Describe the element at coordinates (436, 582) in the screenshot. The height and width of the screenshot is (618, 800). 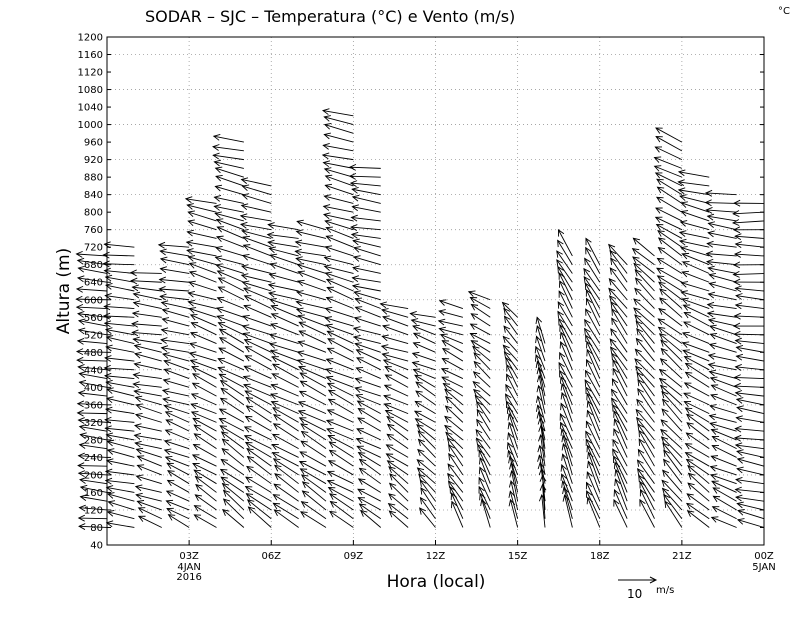
I see `x-axis-label: Hora (local)` at that location.